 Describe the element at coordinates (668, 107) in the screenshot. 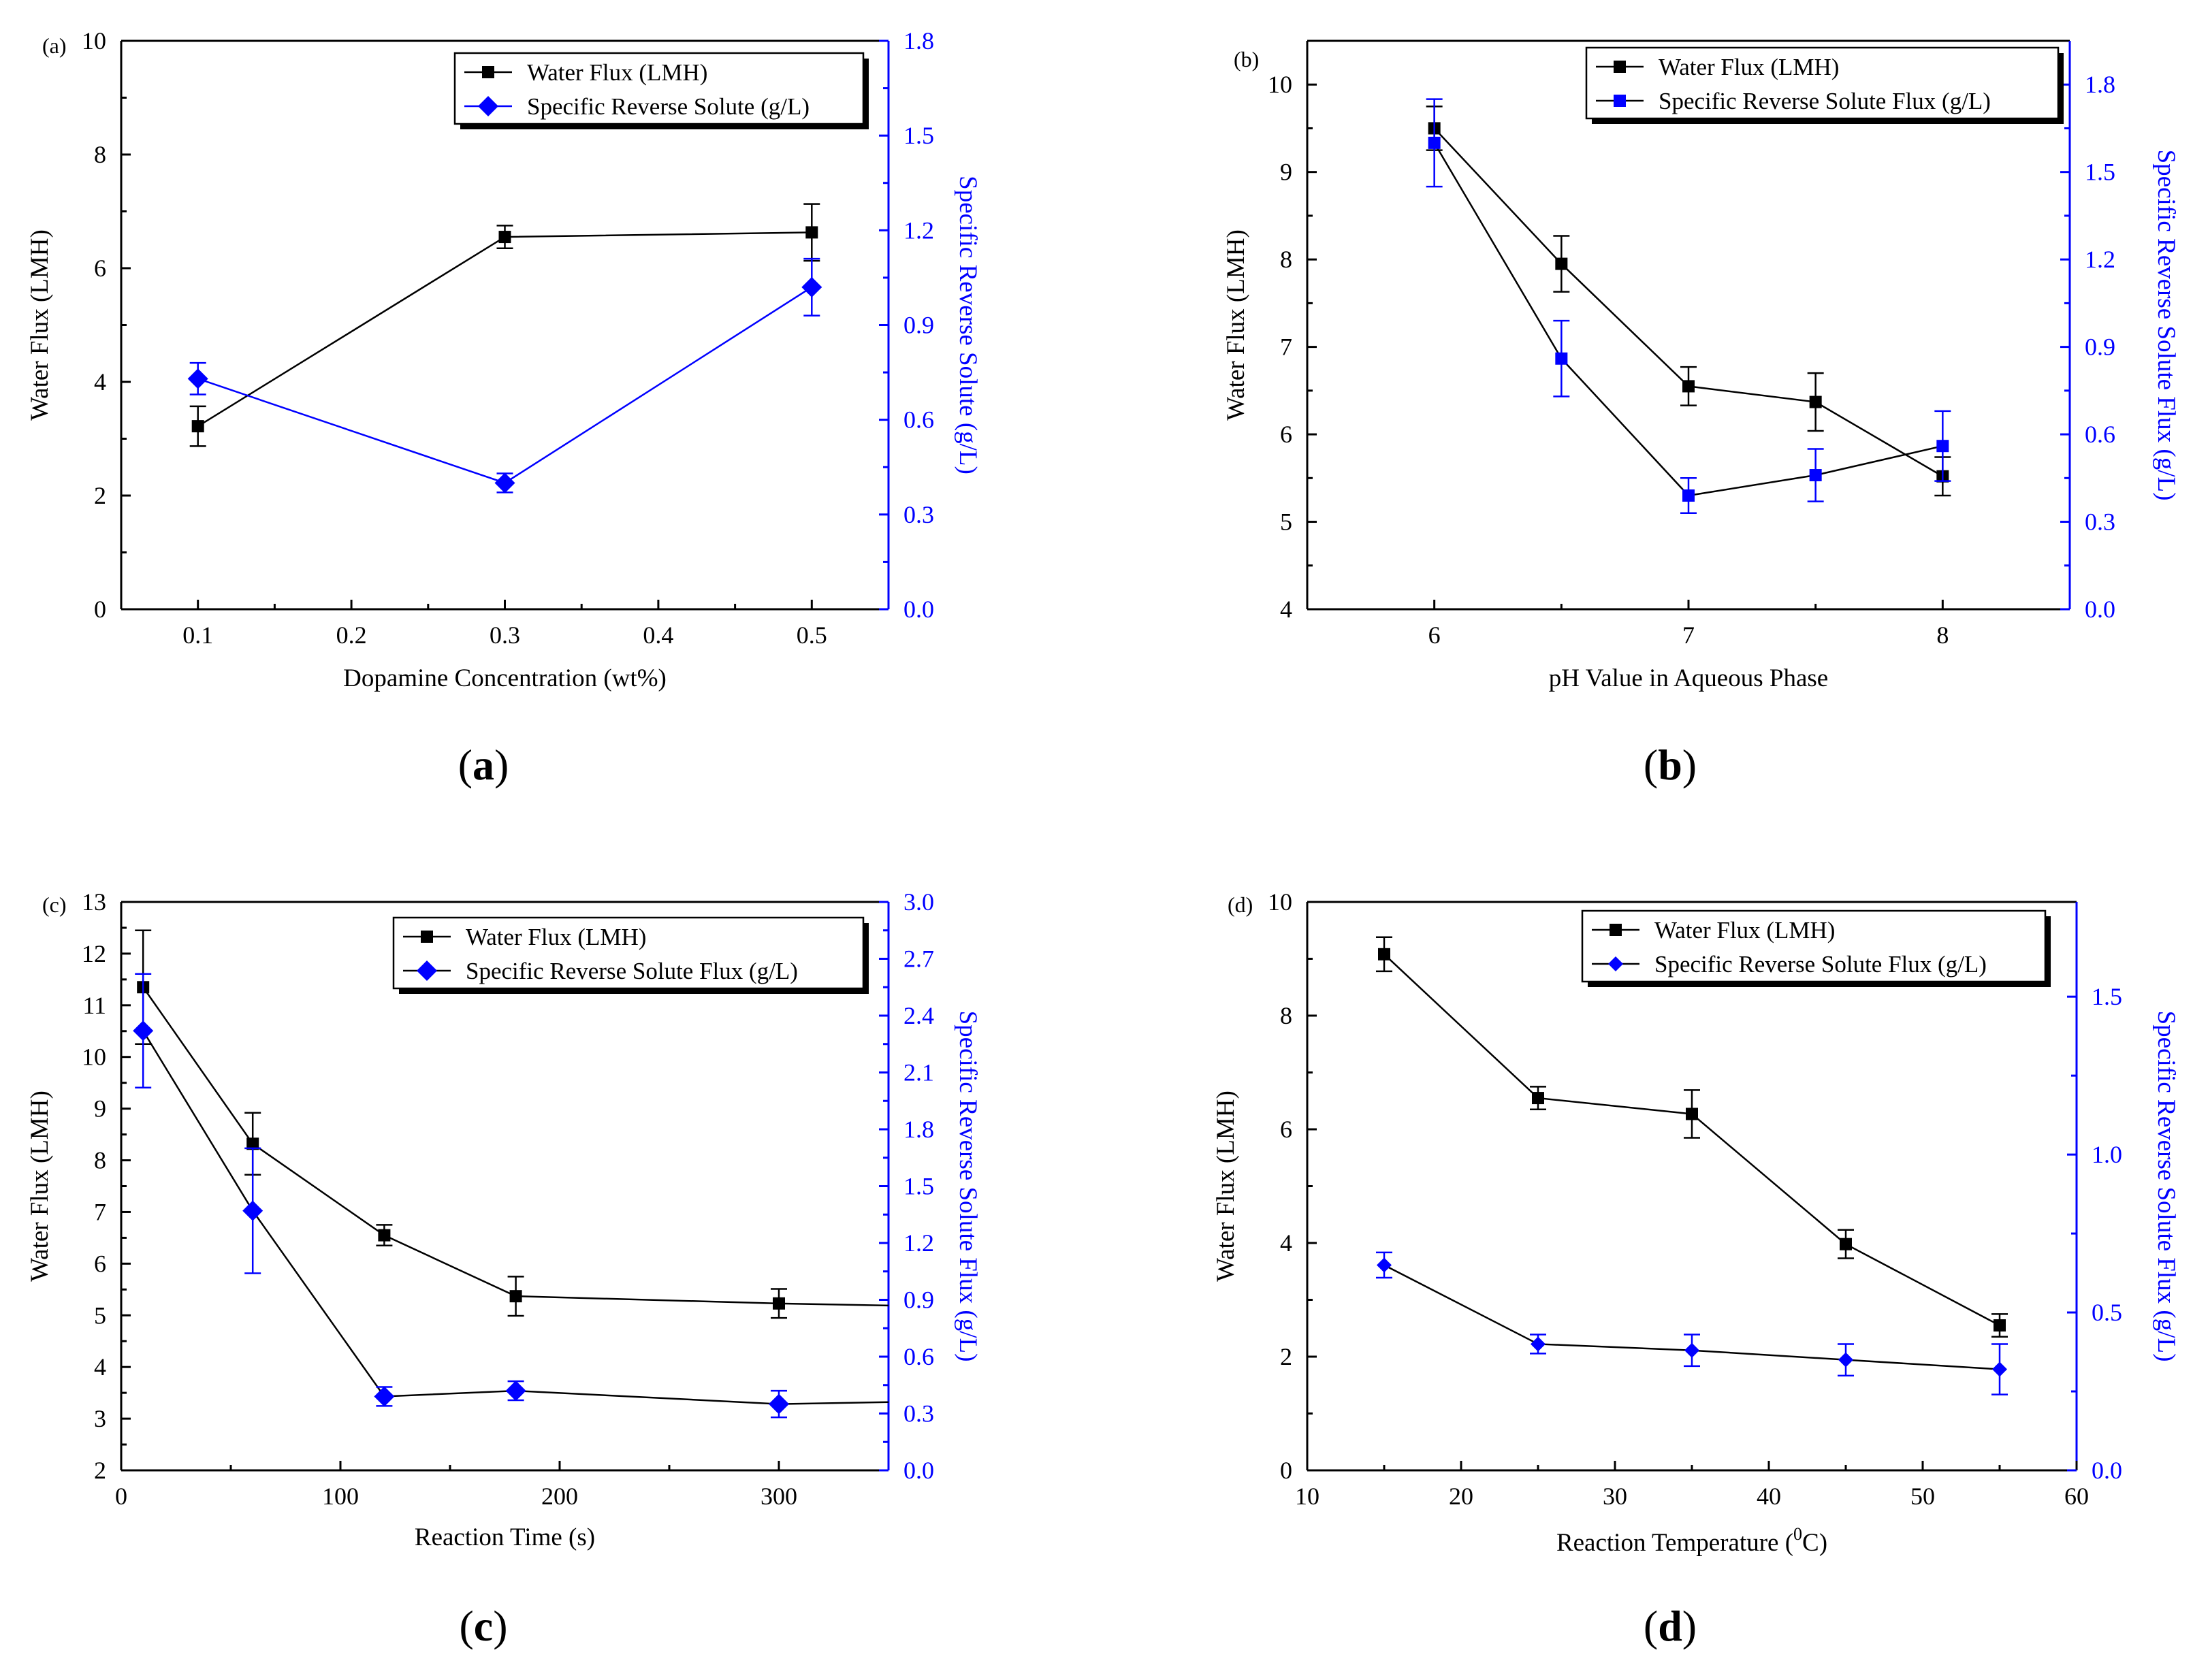

I see `legend-label: Specific Reverse Solute (g/L)` at that location.